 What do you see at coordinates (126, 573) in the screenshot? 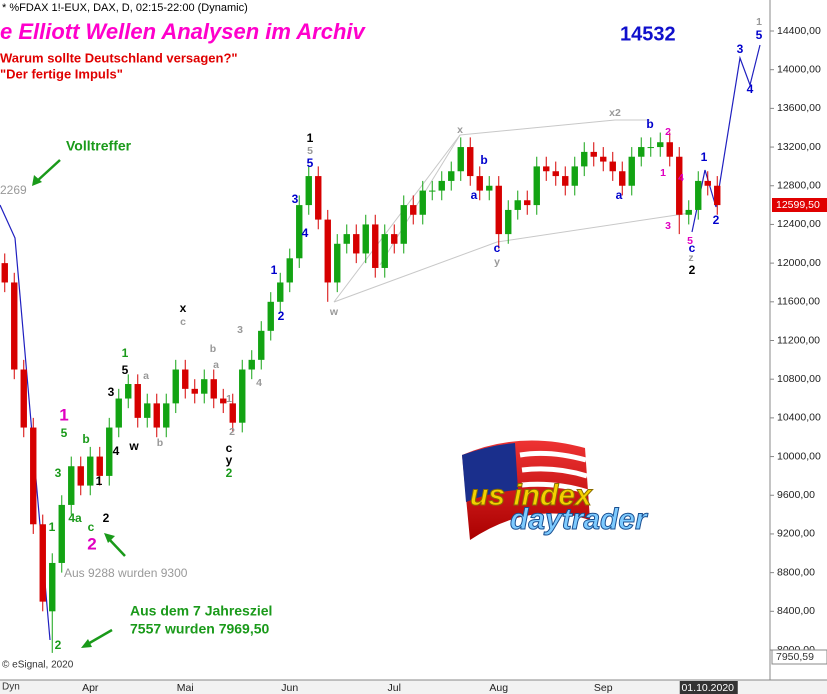
I see `annotation: Aus 9288 wurden 9300` at bounding box center [126, 573].